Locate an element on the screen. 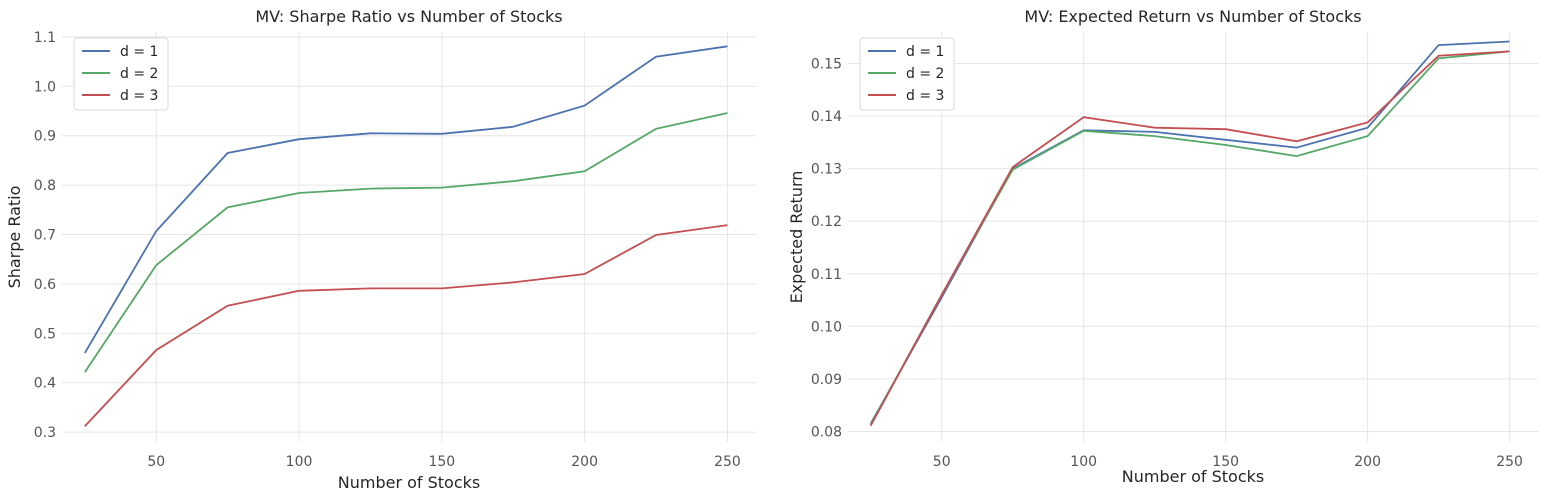 This screenshot has height=504, width=1558. y-tick-label: 0.09 is located at coordinates (826, 380).